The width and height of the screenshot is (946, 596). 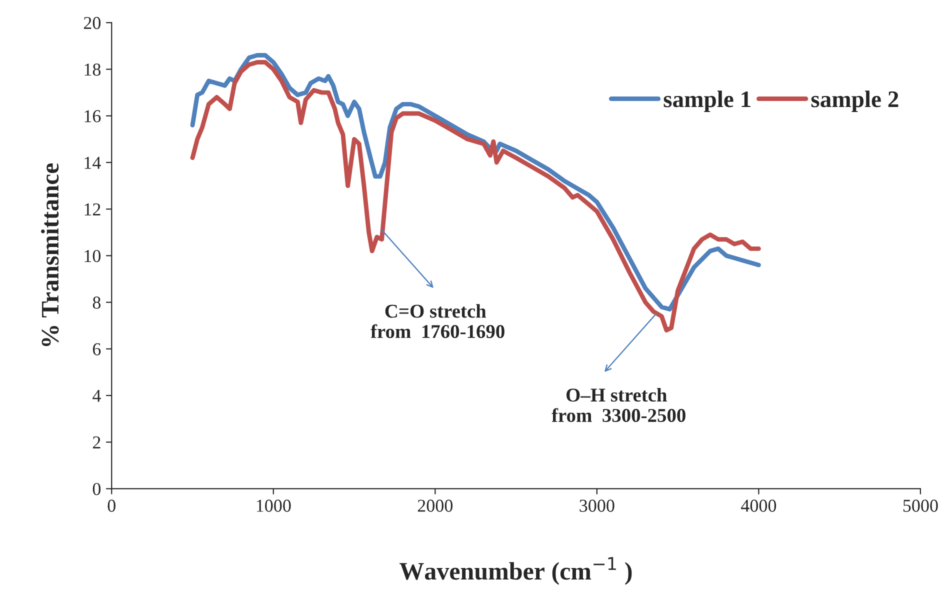 What do you see at coordinates (92, 256) in the screenshot?
I see `y-tick-label: 10` at bounding box center [92, 256].